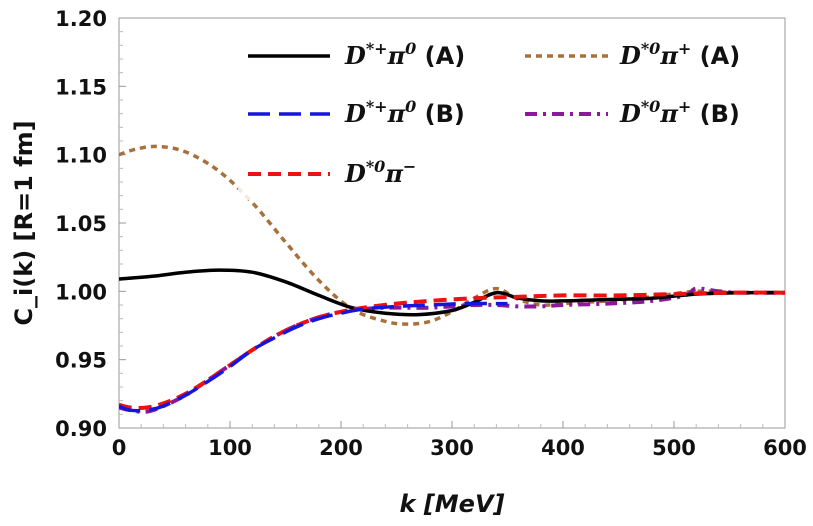 Image resolution: width=813 pixels, height=526 pixels. What do you see at coordinates (380, 172) in the screenshot?
I see `legend-entry: D*0π−` at bounding box center [380, 172].